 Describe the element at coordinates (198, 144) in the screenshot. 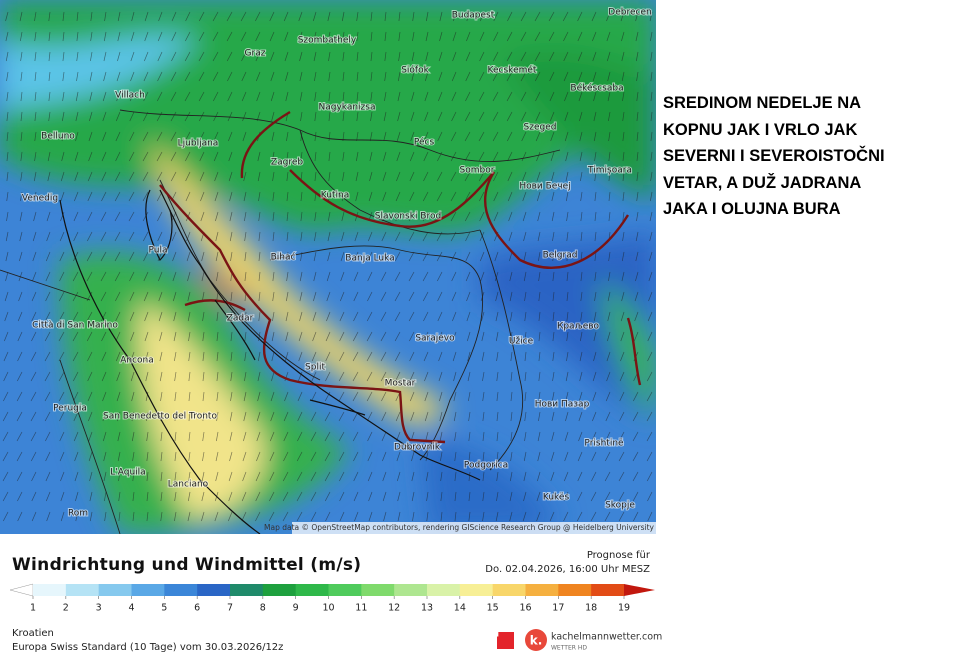

I see `place-label: Ljubljana` at that location.